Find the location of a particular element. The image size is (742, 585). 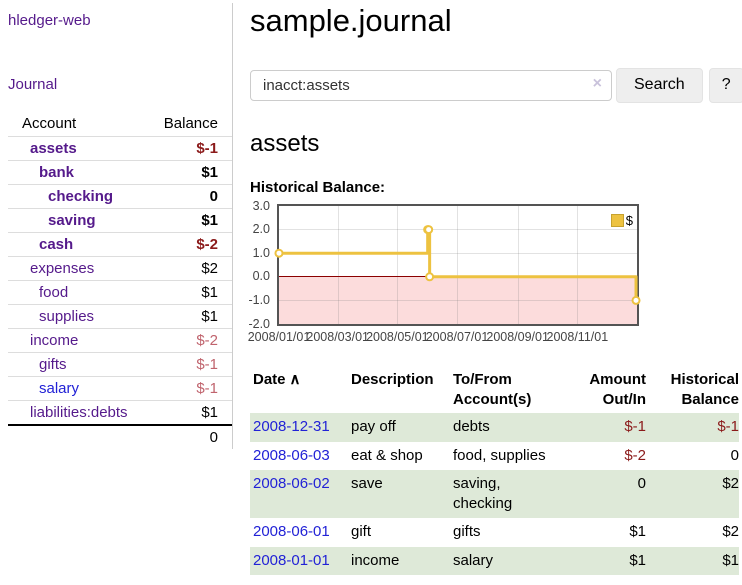

transaction-date-link: 2008-01-01 is located at coordinates (291, 560).